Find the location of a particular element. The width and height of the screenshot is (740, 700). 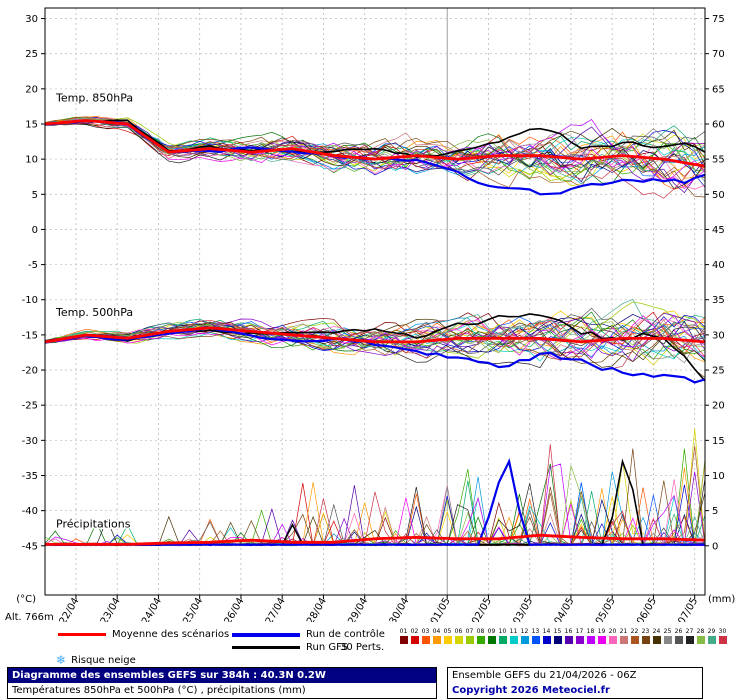

pert-number: 03 is located at coordinates (425, 631).